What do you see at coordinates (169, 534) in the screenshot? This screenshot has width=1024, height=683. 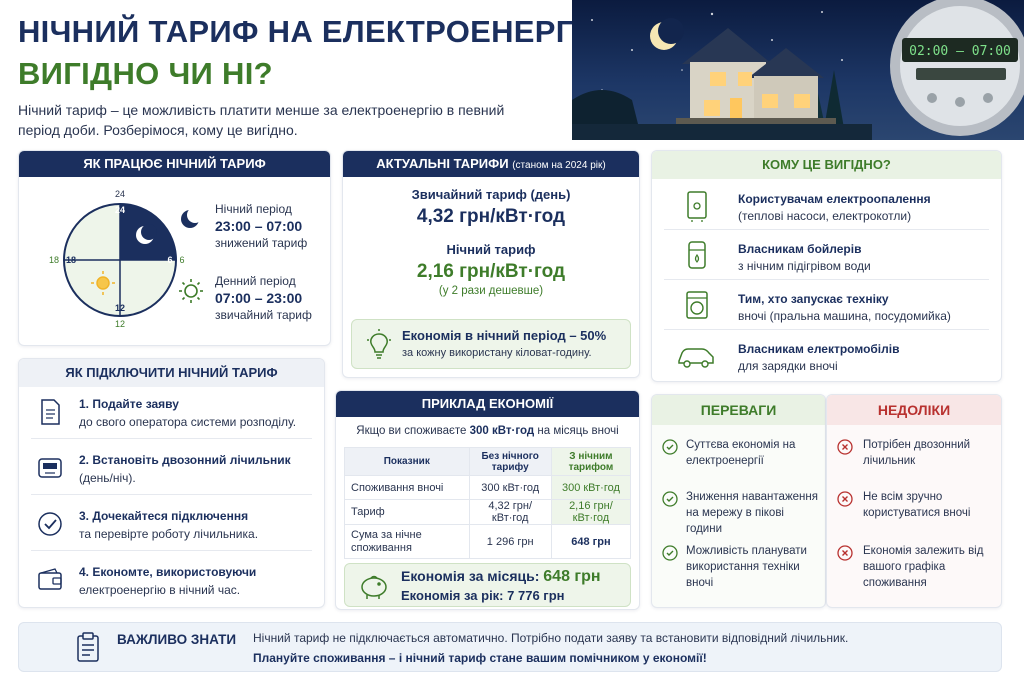 I see `step-text: та перевірте роботу лічильника.` at bounding box center [169, 534].